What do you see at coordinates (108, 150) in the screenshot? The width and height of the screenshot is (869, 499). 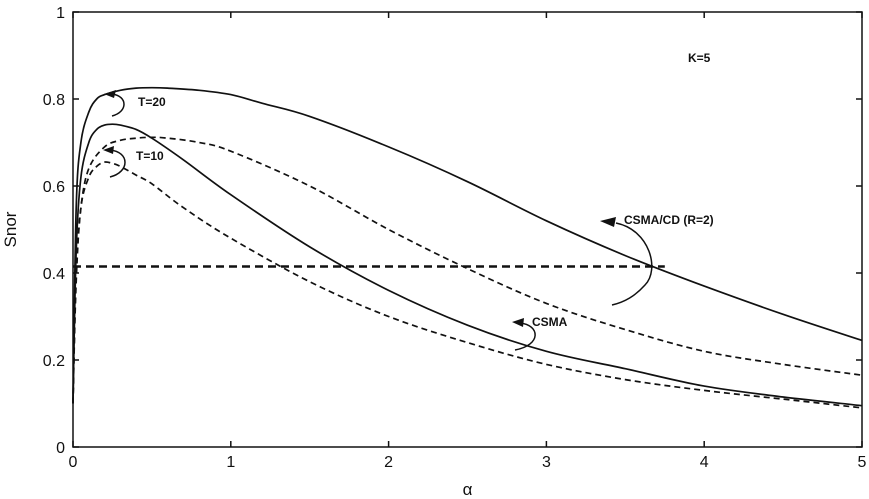 I see `annotation-arrow-t10-head` at bounding box center [108, 150].